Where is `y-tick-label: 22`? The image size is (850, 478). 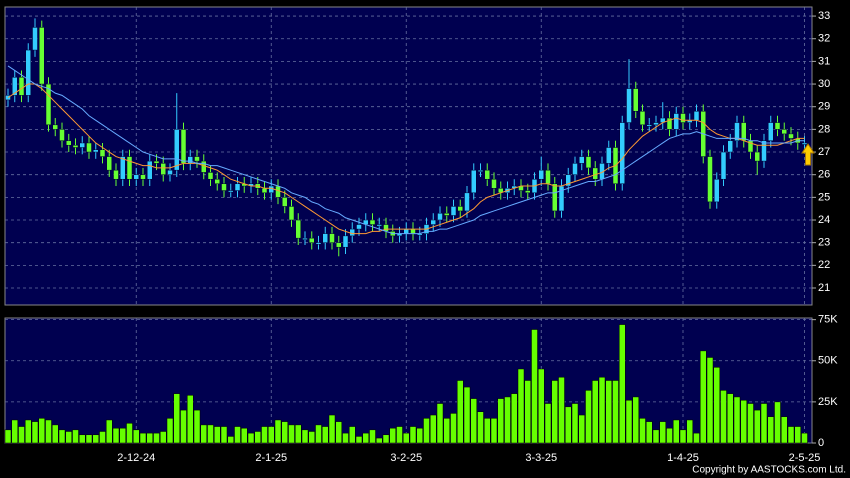
y-tick-label: 22 is located at coordinates (824, 265).